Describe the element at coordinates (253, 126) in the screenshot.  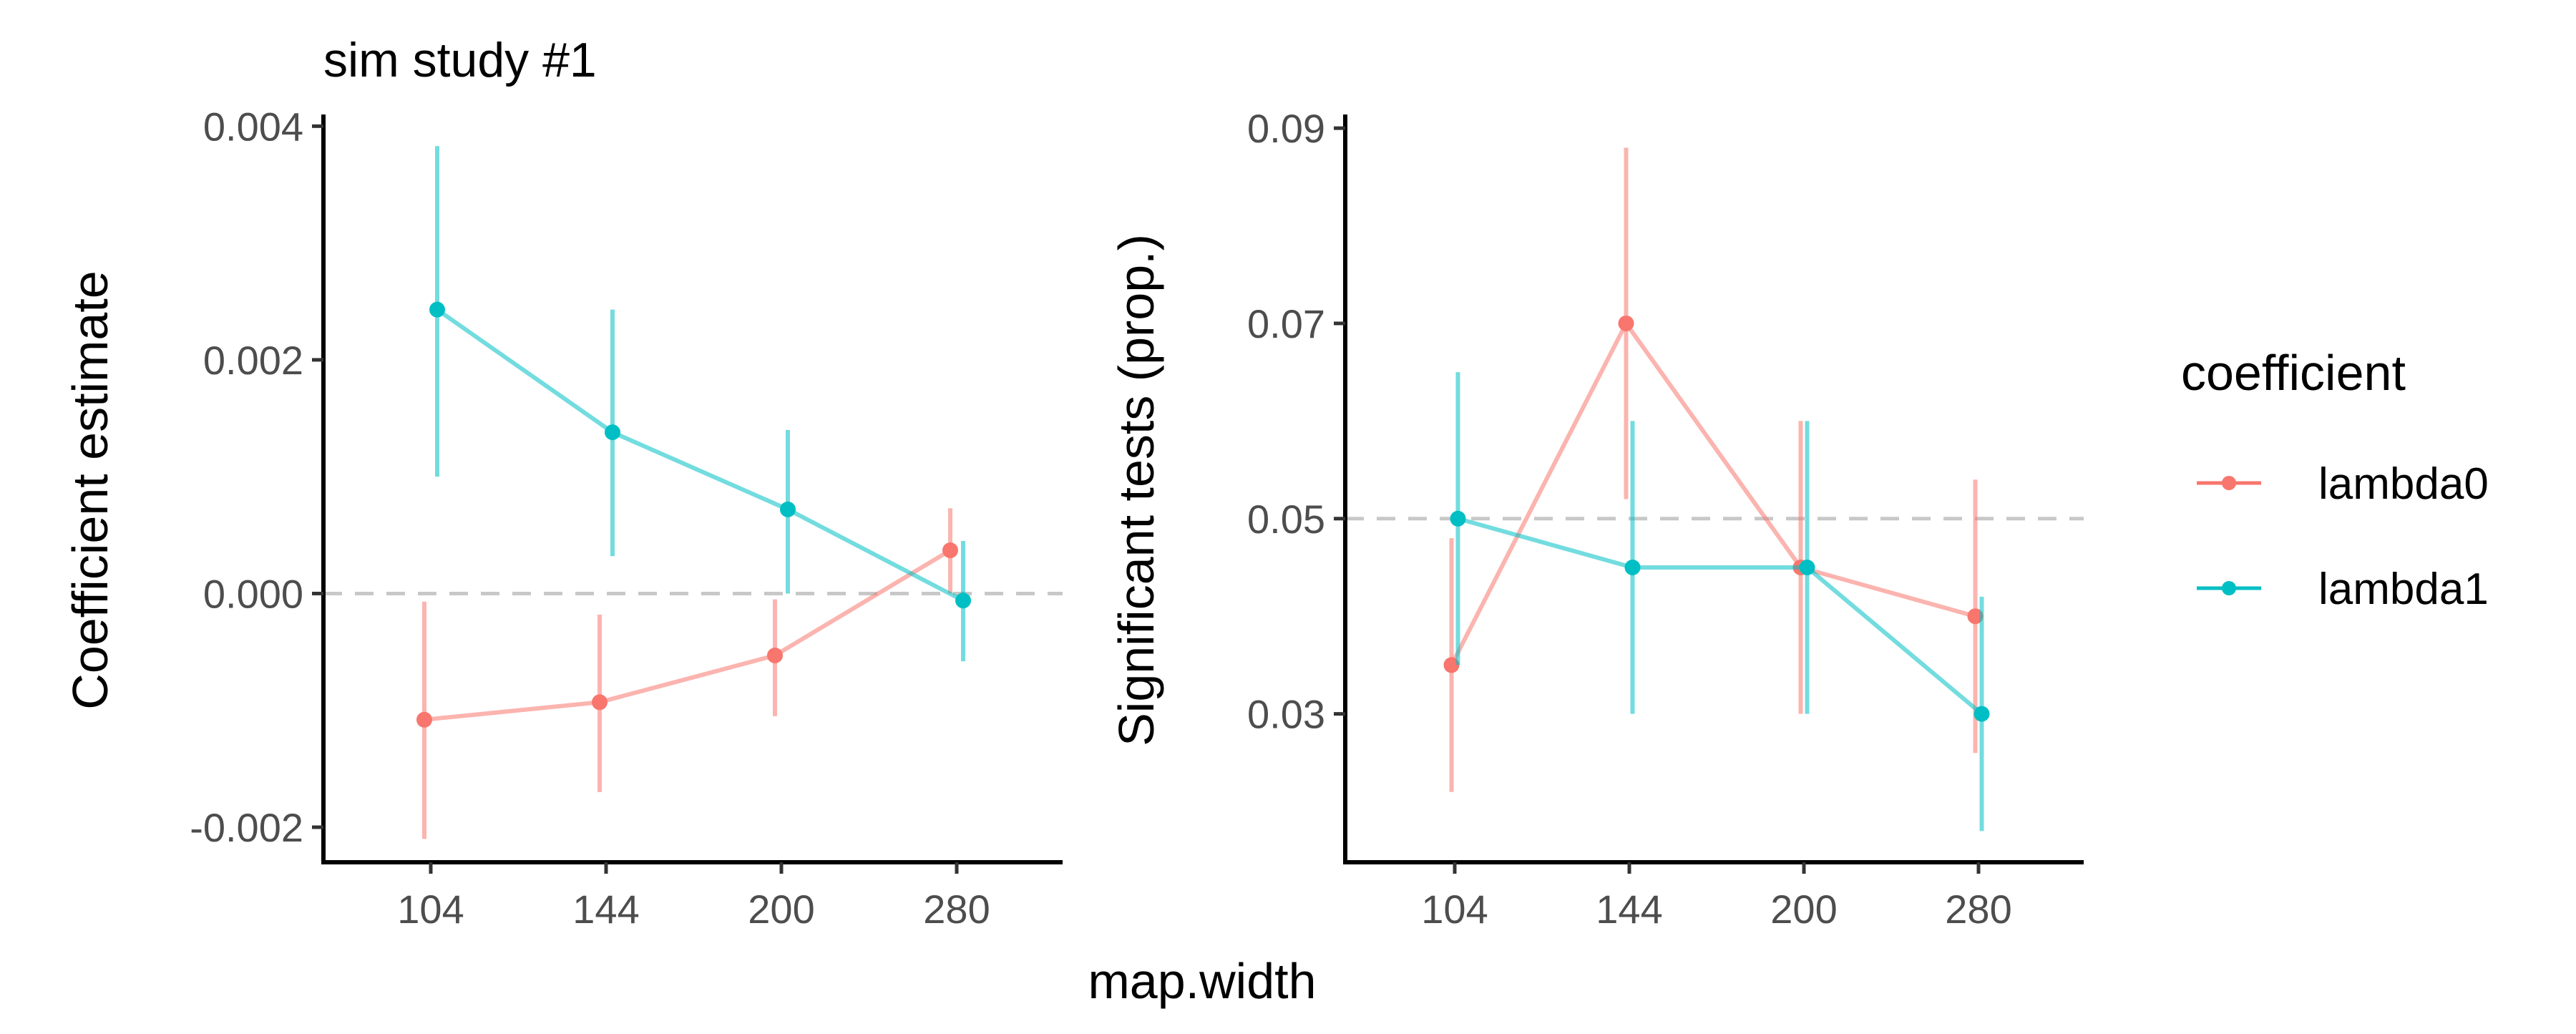
I see `y-tick-label: 0.004` at that location.